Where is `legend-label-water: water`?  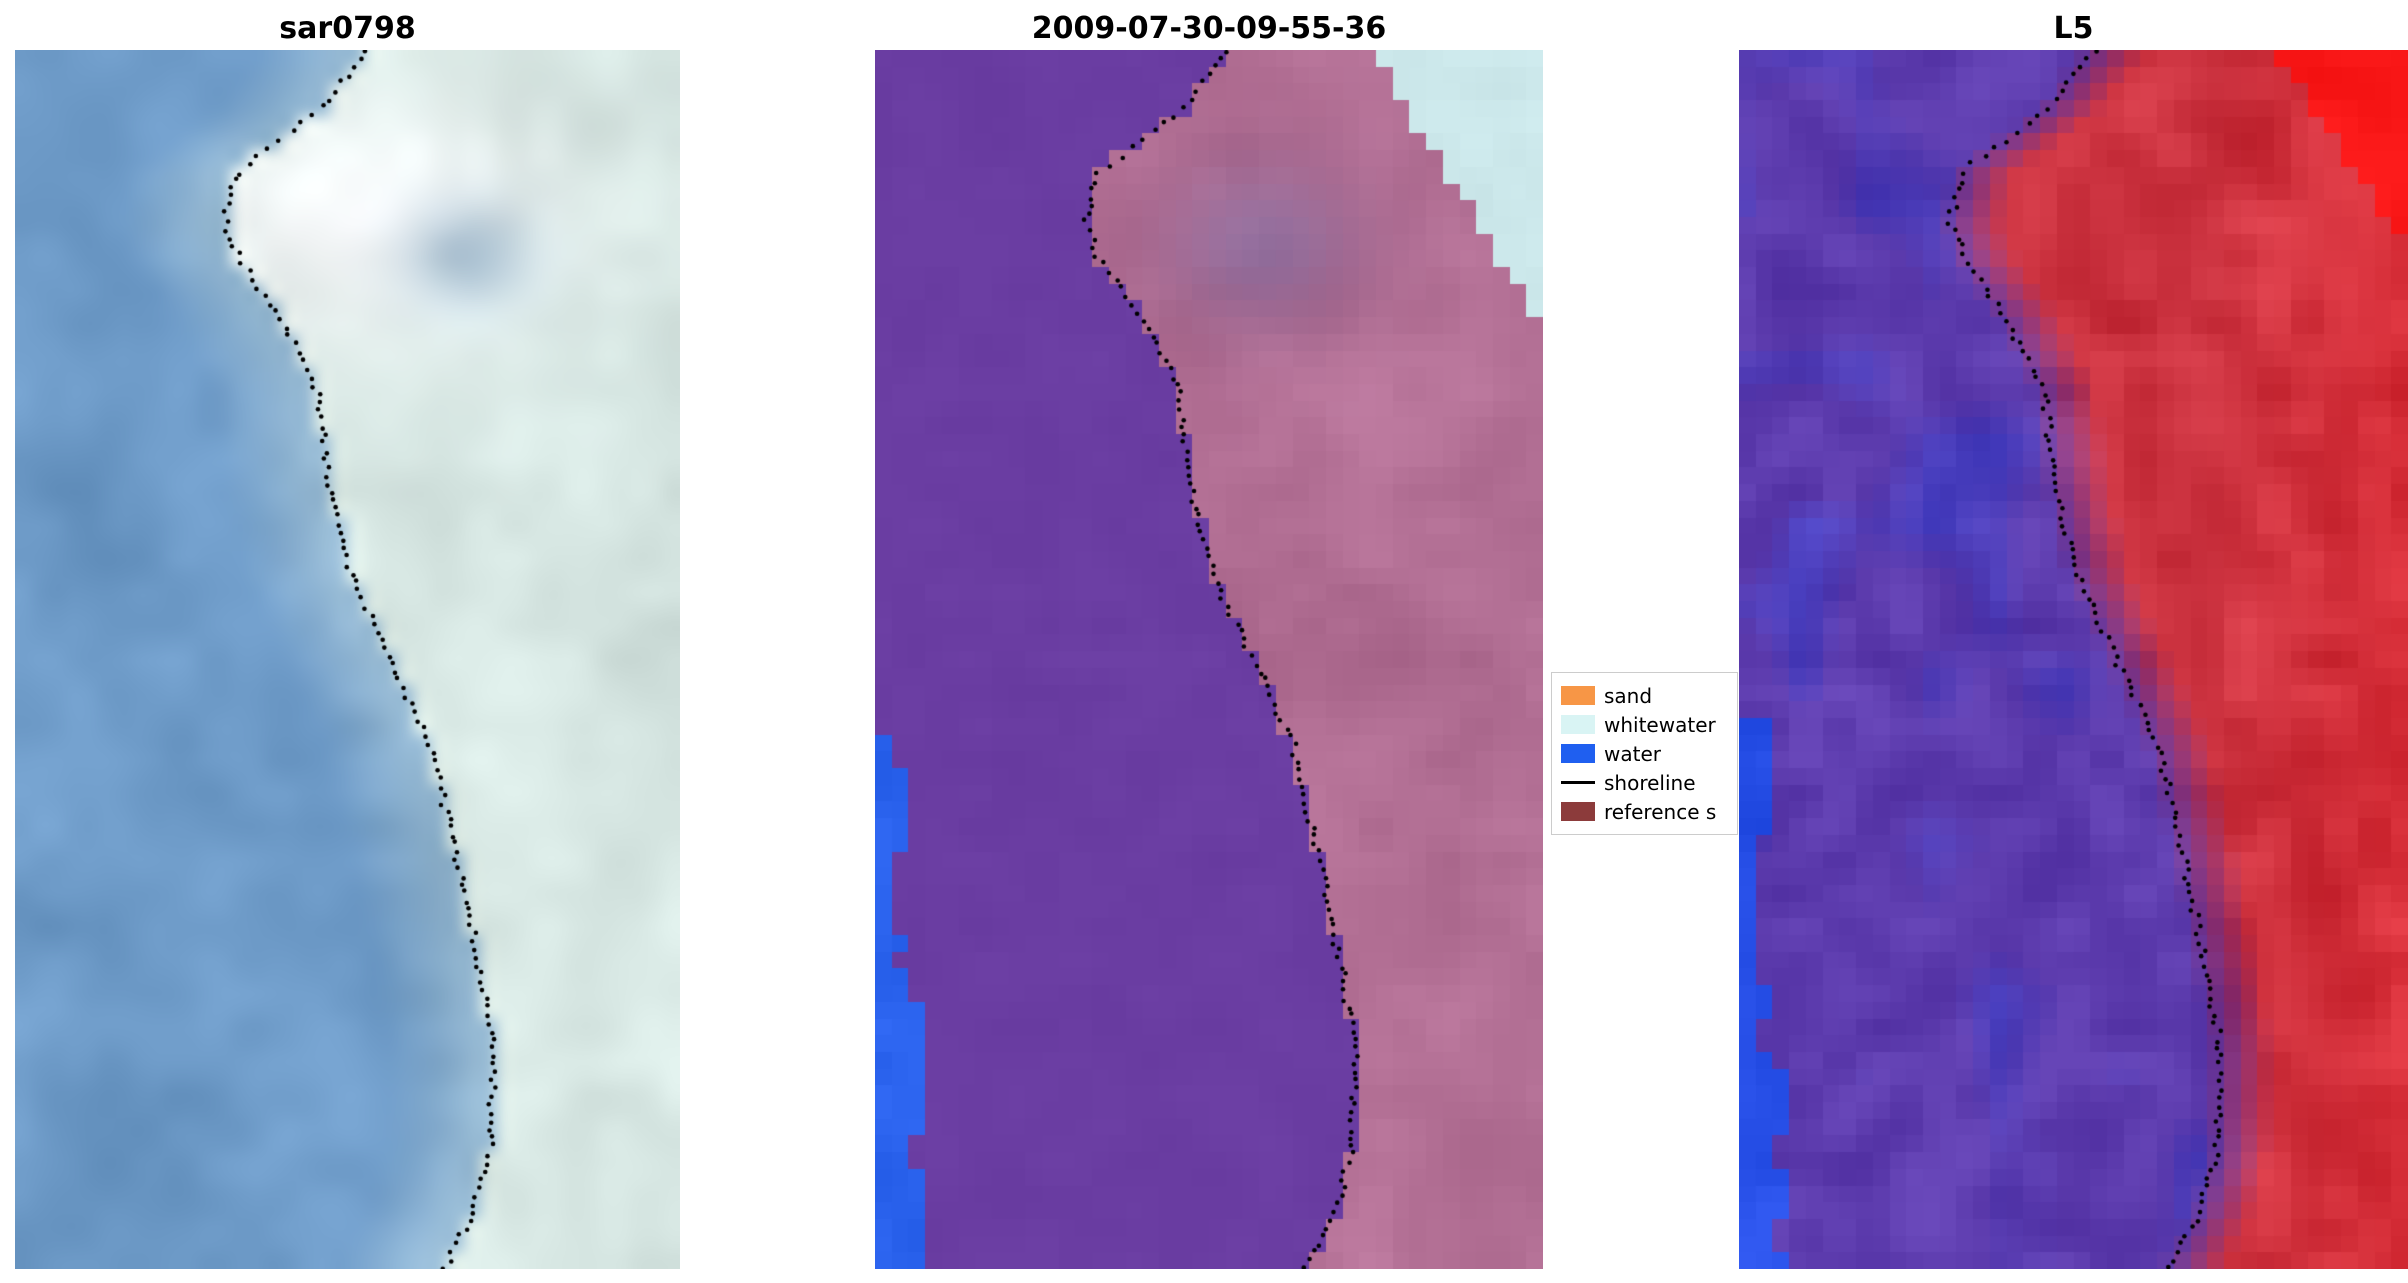 legend-label-water: water is located at coordinates (1632, 753).